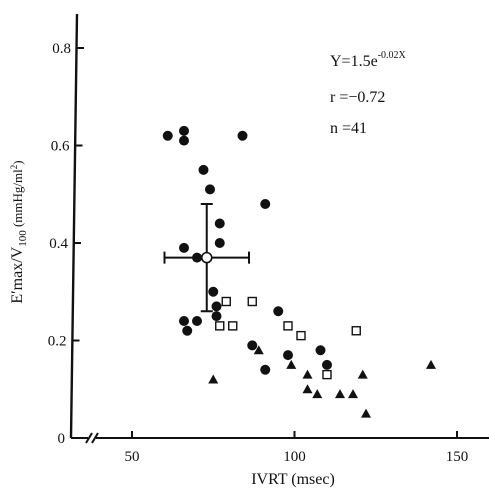 This screenshot has width=489, height=489. What do you see at coordinates (374, 61) in the screenshot?
I see `equation-e: e` at bounding box center [374, 61].